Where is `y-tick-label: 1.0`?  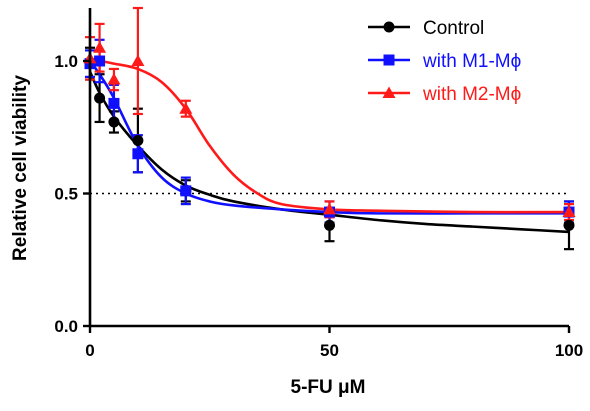
y-tick-label: 1.0 is located at coordinates (66, 61).